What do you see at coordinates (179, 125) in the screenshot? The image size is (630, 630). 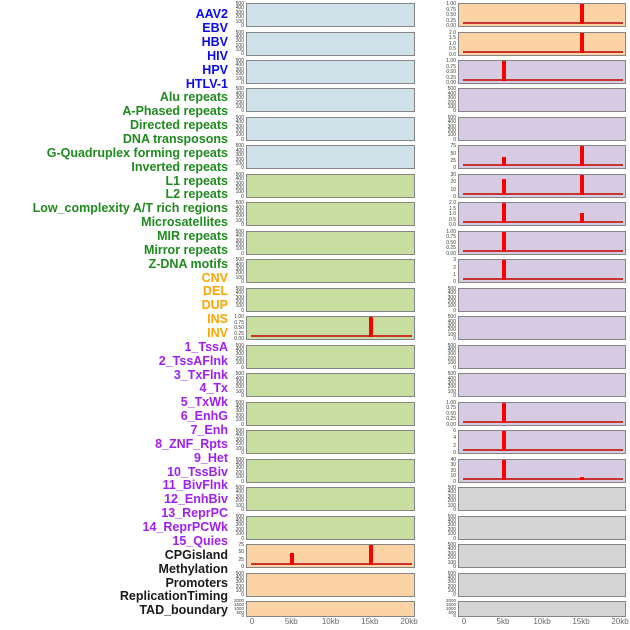 I see `row-label: Directed repeats` at bounding box center [179, 125].